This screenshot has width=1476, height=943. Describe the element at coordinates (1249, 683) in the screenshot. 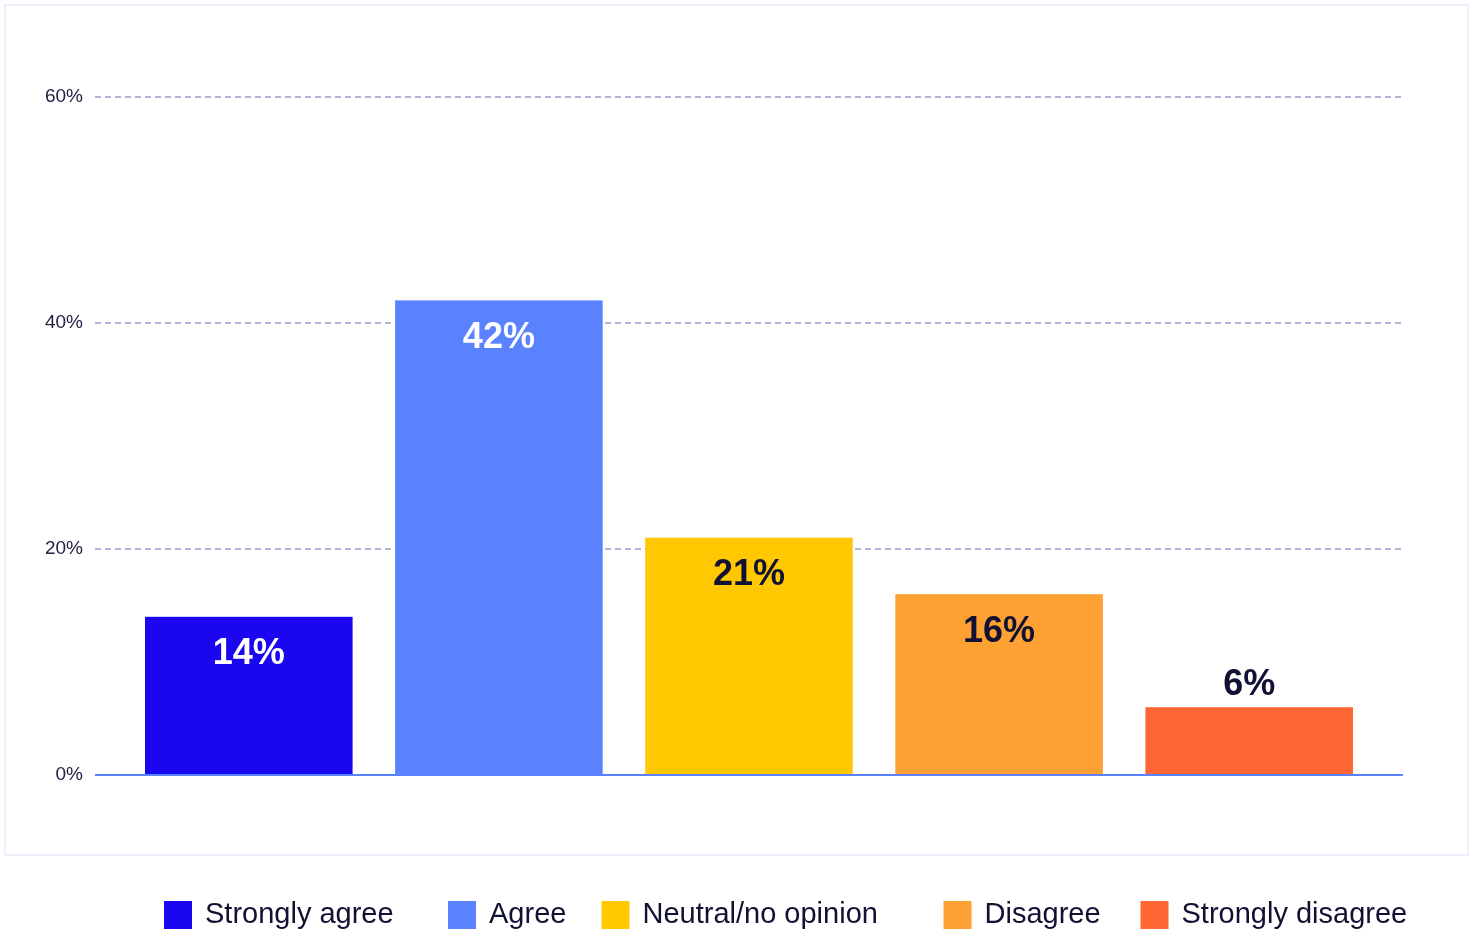

I see `data-label: 6%` at that location.